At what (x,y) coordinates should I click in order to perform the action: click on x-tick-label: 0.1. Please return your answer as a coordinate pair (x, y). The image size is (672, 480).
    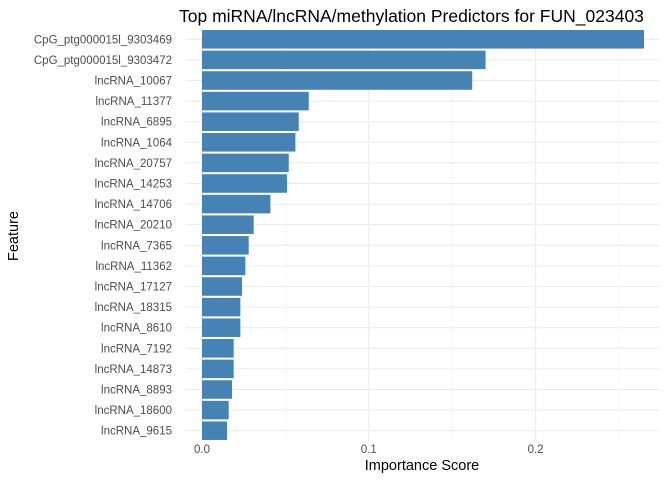
    Looking at the image, I should click on (369, 450).